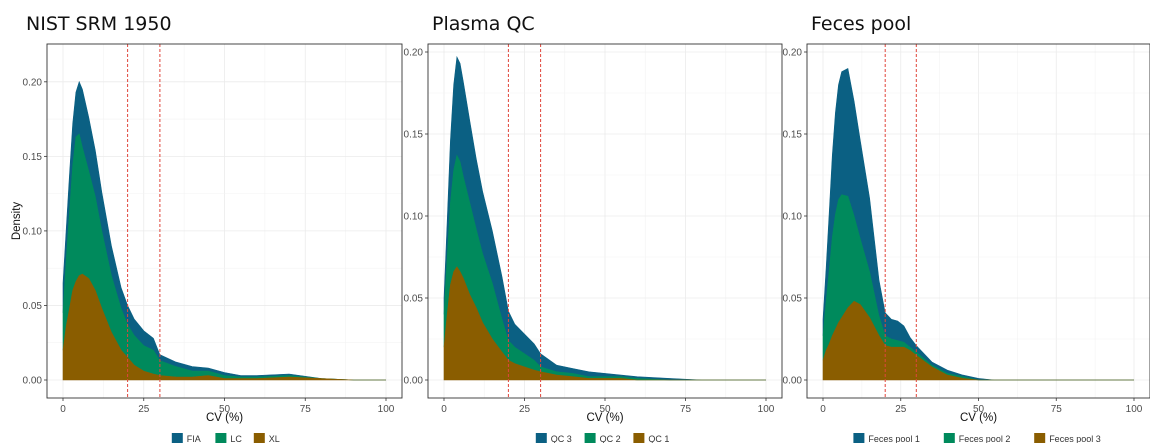  I want to click on legend-label: Feces pool 2, so click(985, 438).